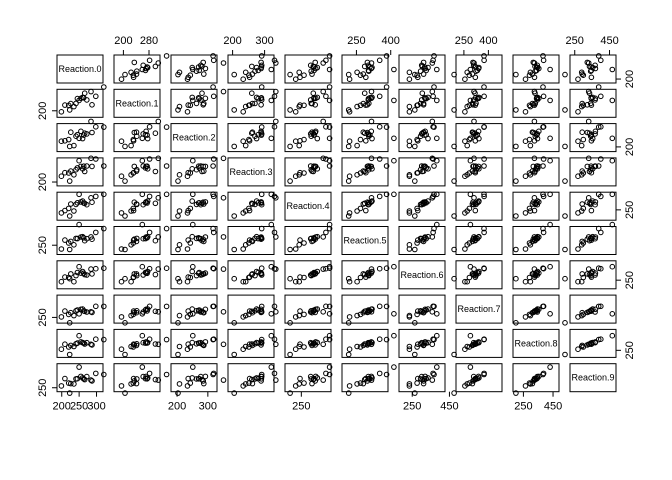 This screenshot has height=480, width=672. What do you see at coordinates (96, 407) in the screenshot?
I see `bottom-tick-label-0-300: 300` at bounding box center [96, 407].